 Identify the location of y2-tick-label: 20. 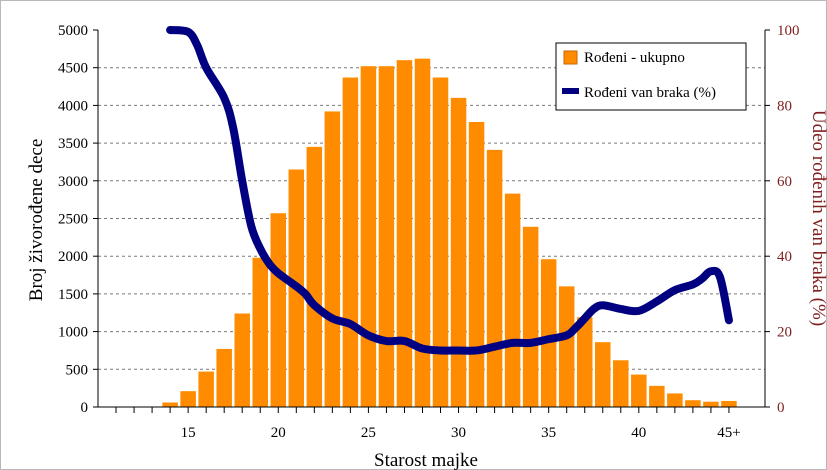
(784, 333).